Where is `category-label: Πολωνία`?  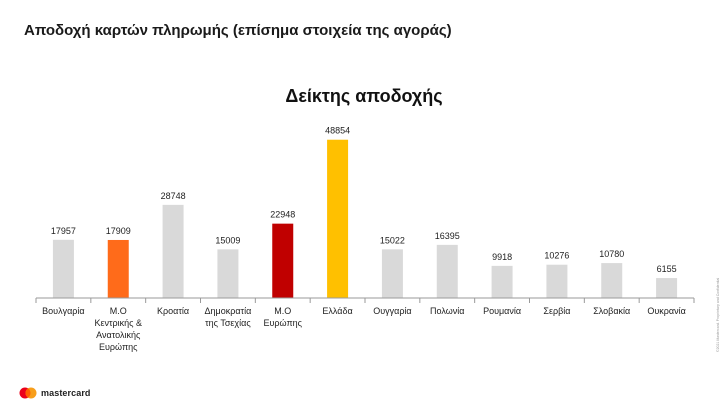
category-label: Πολωνία is located at coordinates (447, 311).